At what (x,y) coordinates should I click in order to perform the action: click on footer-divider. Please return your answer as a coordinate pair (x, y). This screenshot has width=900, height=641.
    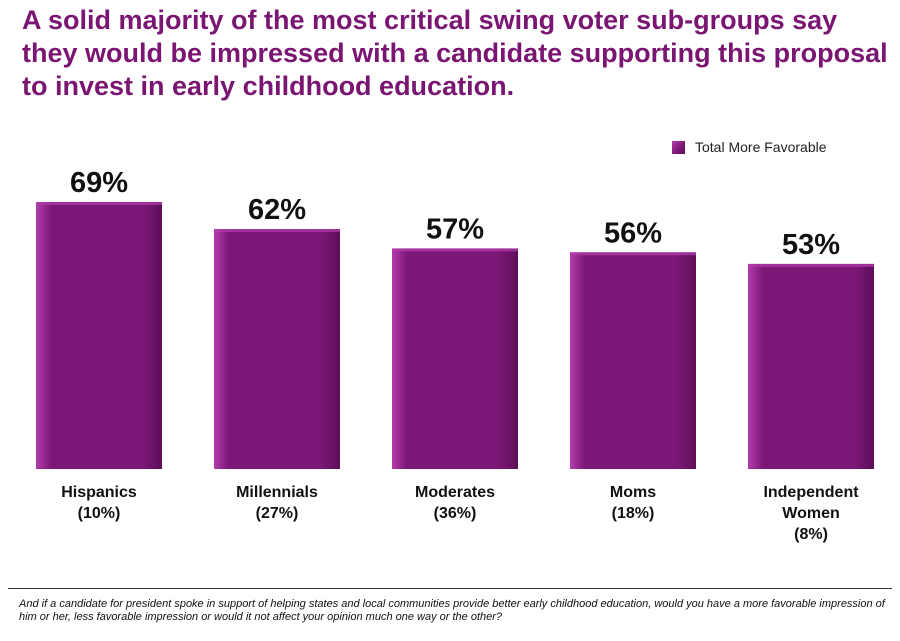
    Looking at the image, I should click on (450, 588).